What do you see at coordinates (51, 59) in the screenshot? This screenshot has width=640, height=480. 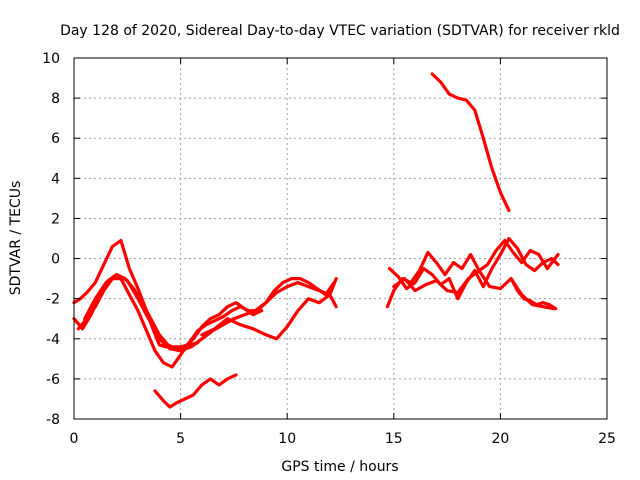 I see `y-tick-label: 10` at bounding box center [51, 59].